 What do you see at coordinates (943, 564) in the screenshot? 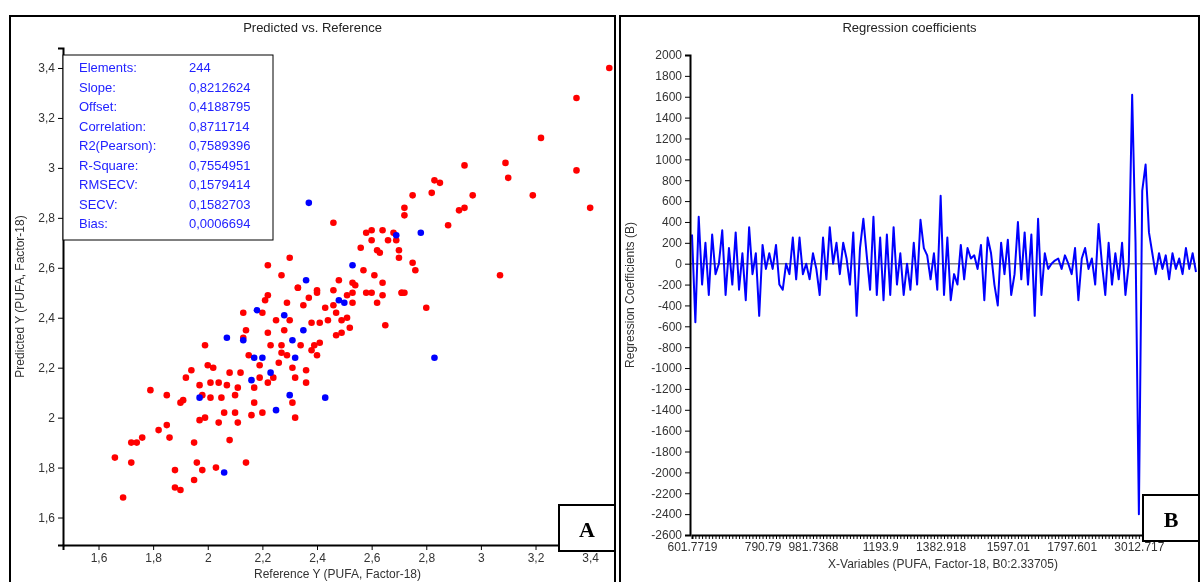
I see `x-axis-title: X-Variables (PUFA, Factor-18, B0:2.33705)` at bounding box center [943, 564].